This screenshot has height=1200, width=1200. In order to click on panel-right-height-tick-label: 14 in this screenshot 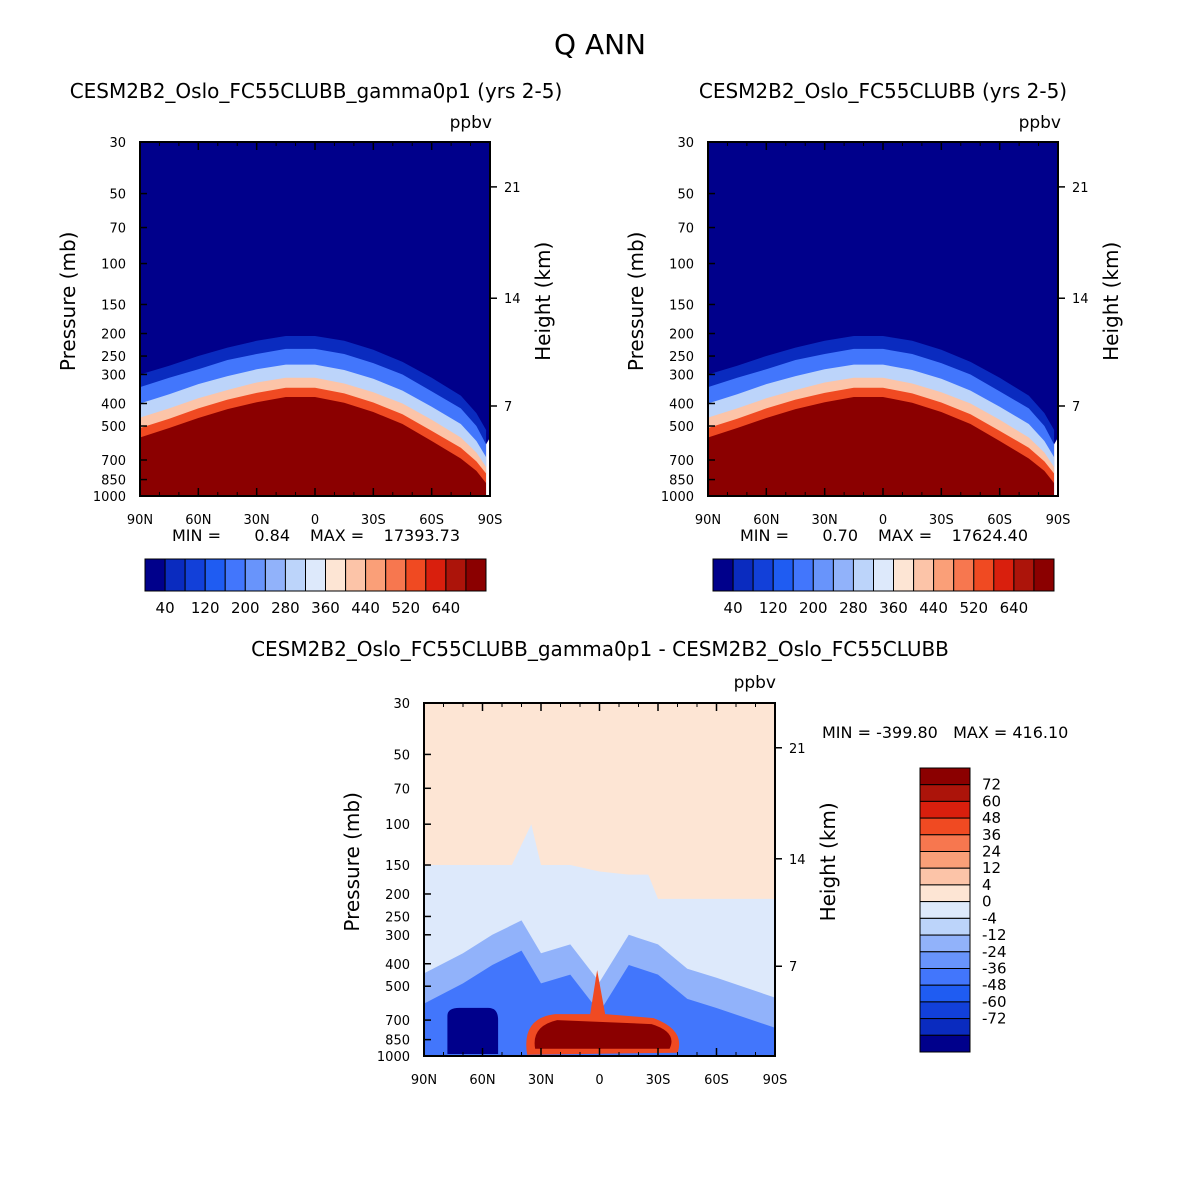, I will do `click(1080, 299)`.